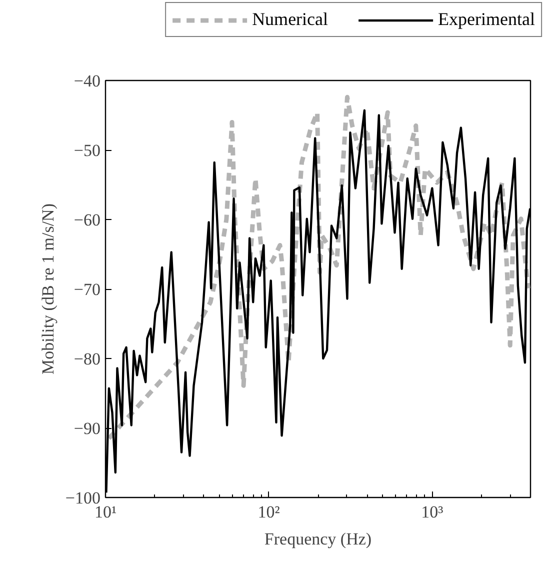 This screenshot has height=573, width=544. I want to click on x-tick-label: 10², so click(269, 512).